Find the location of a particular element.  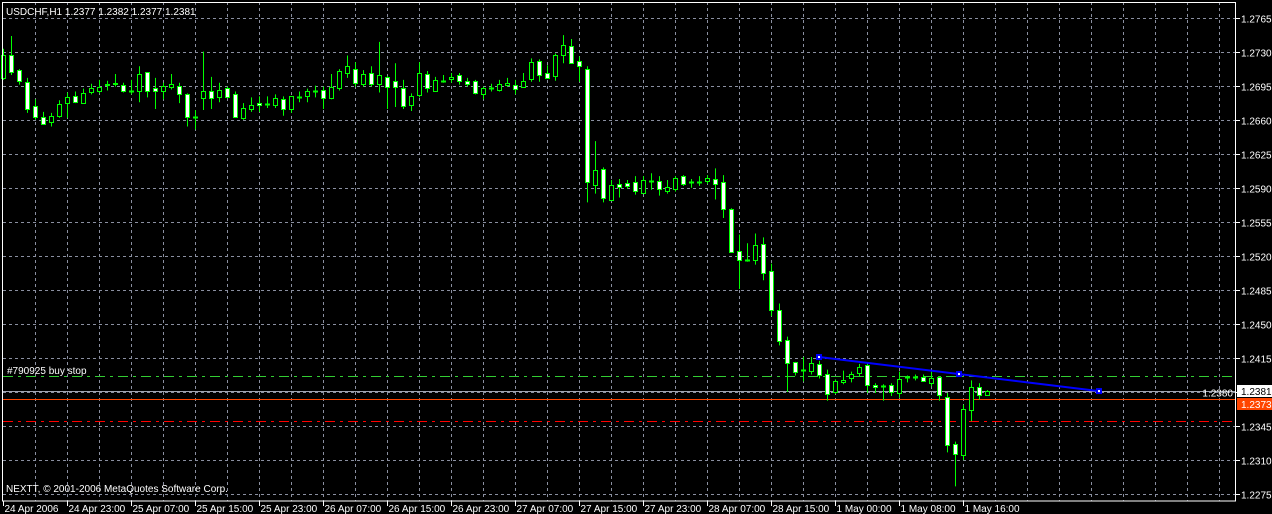

bid-line-price-label: 1.2381 is located at coordinates (1256, 392).